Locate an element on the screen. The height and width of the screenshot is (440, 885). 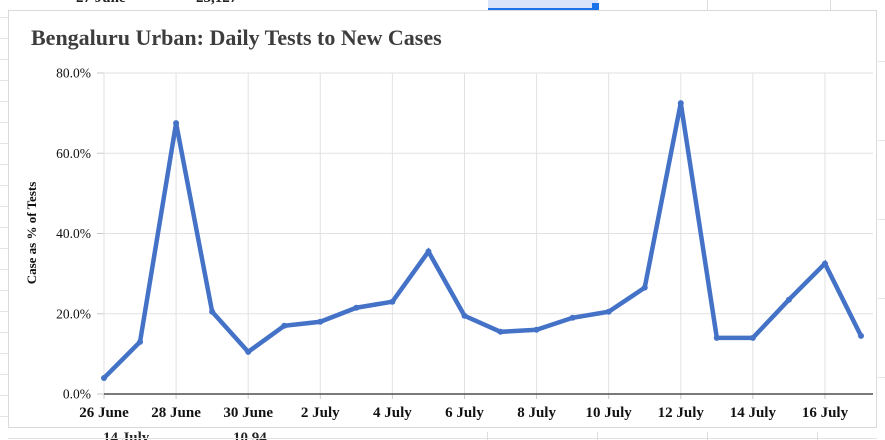
selection-fill-handle is located at coordinates (595, 6).